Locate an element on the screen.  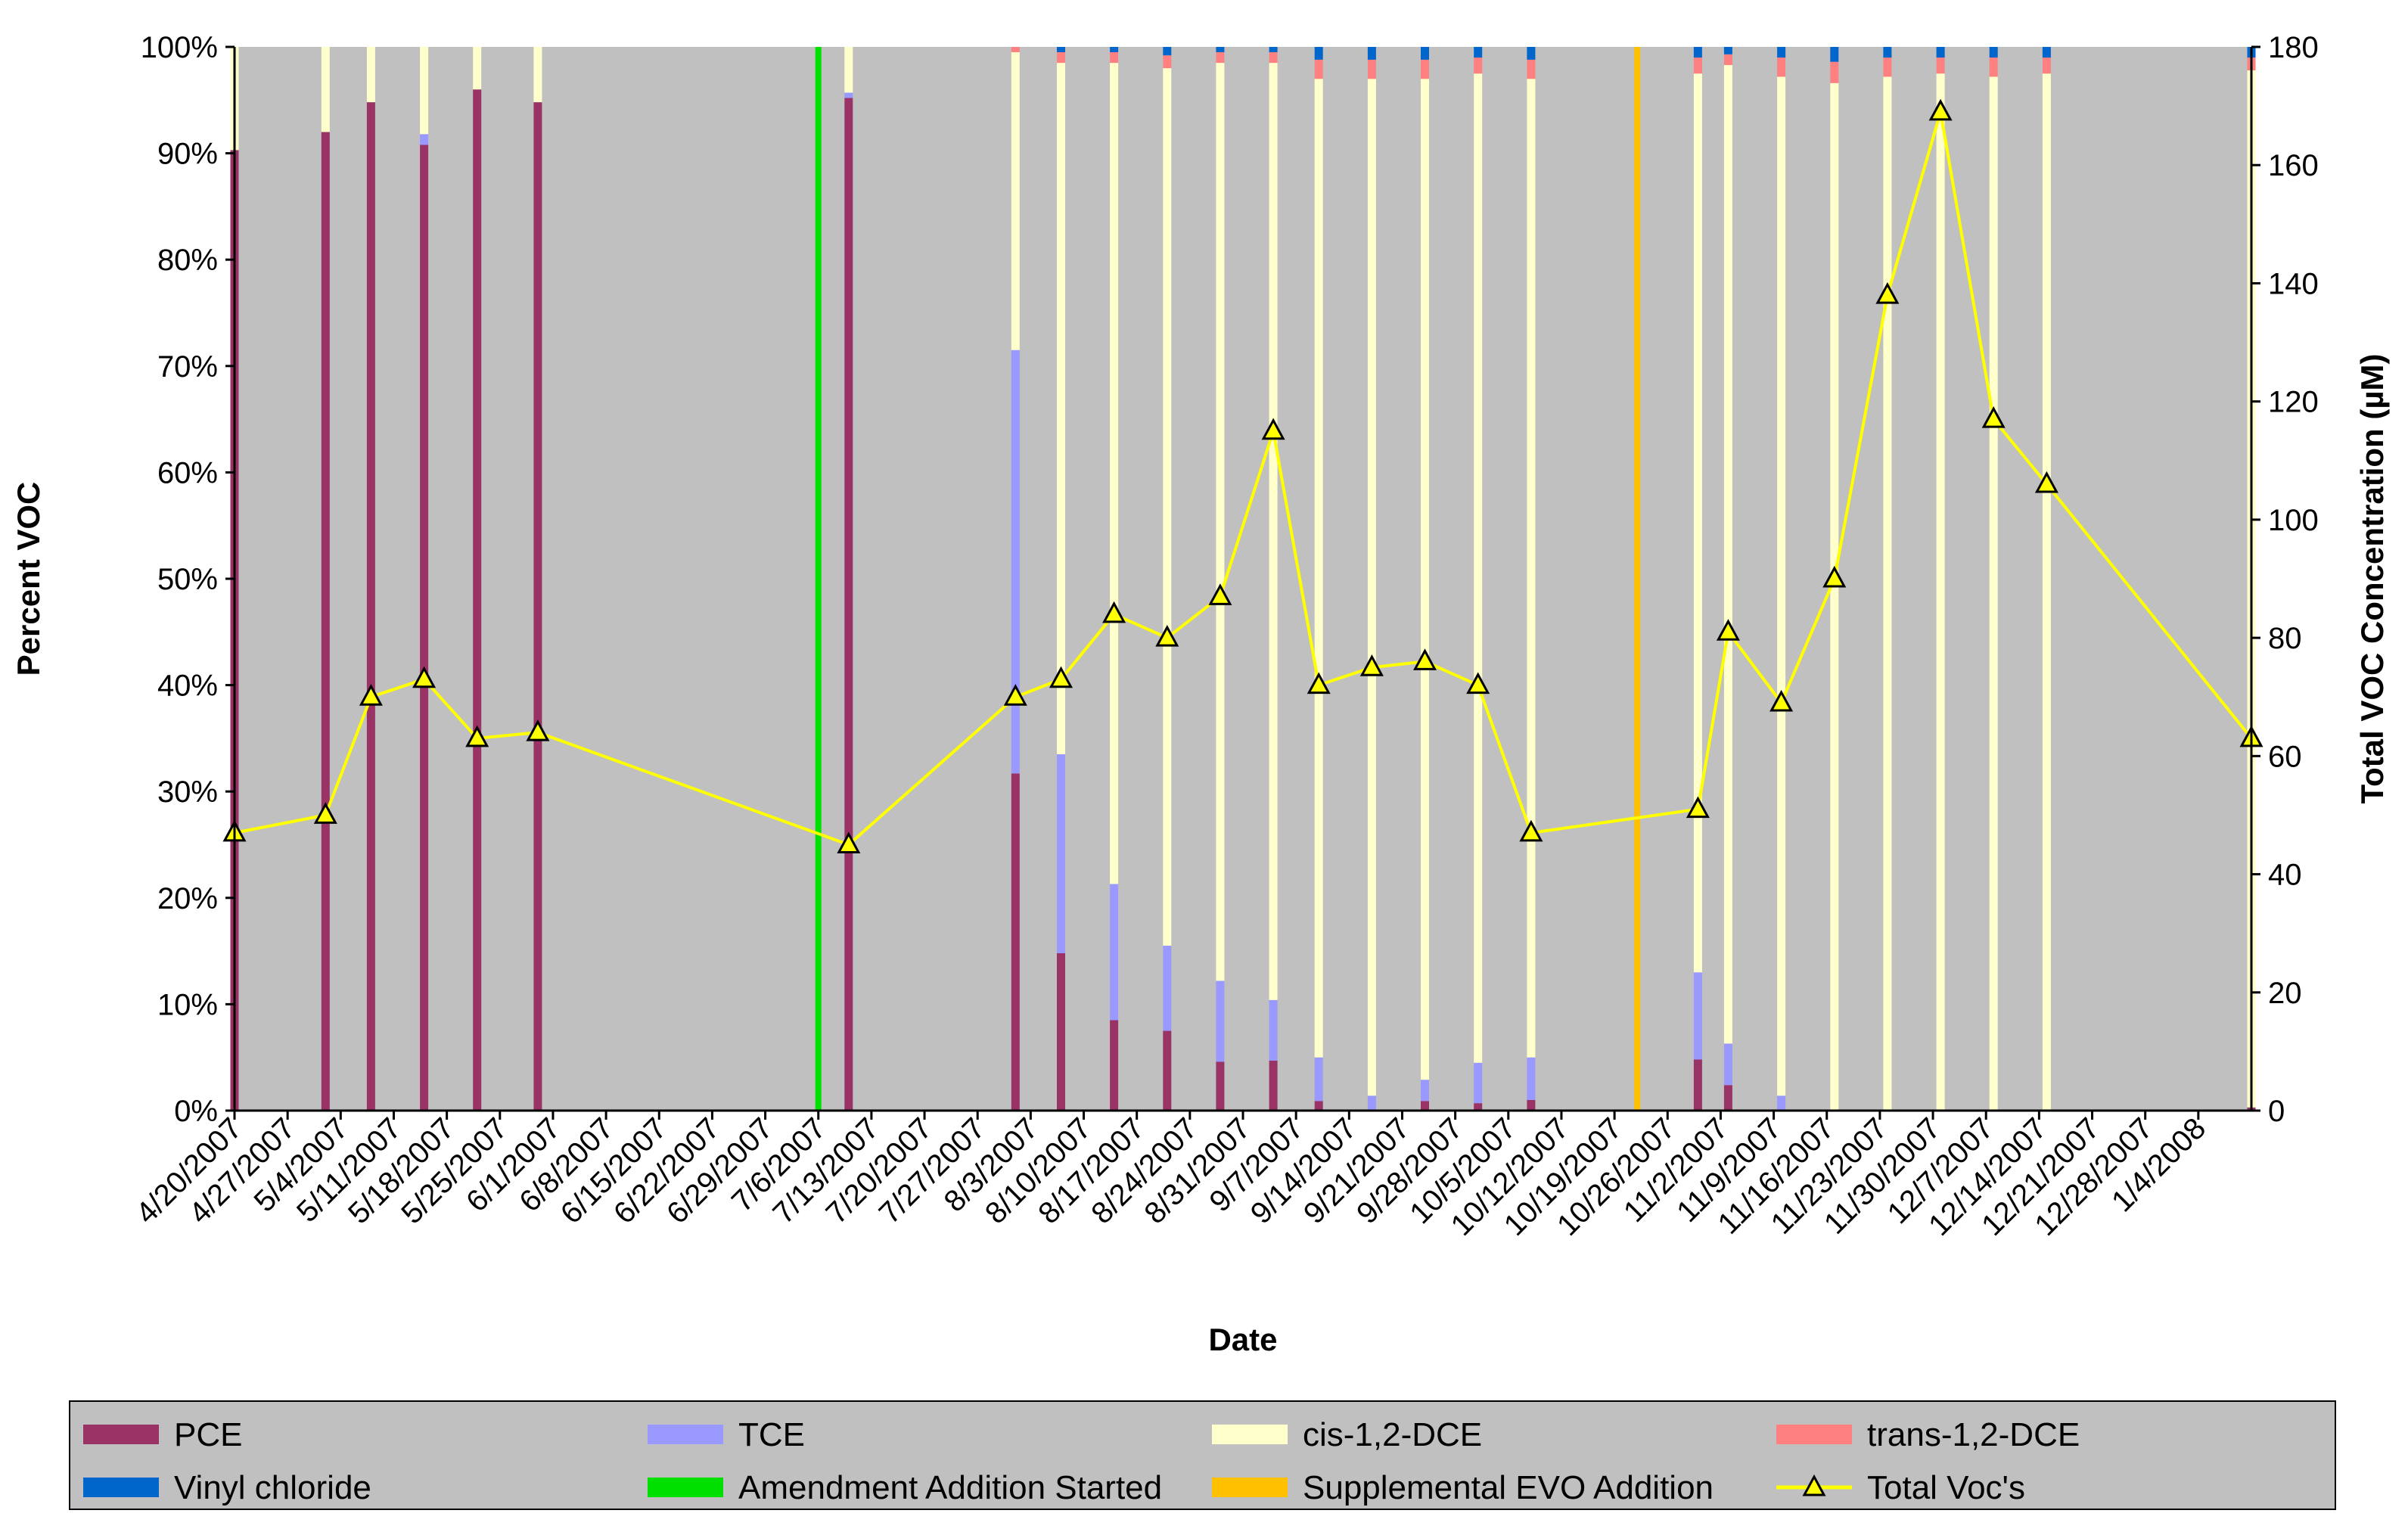
legend-label-7: Total Voc's is located at coordinates (1946, 1488).